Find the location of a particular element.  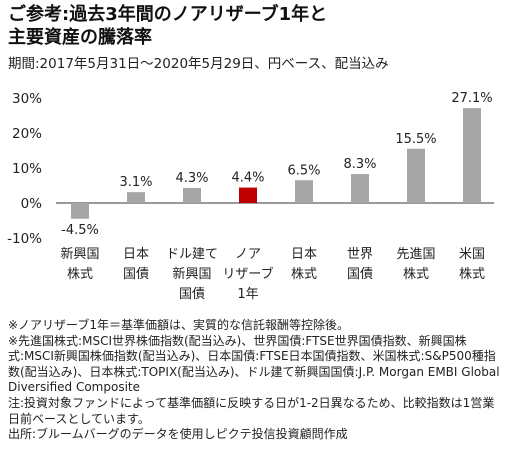

y-tick-label: 0% is located at coordinates (32, 204).